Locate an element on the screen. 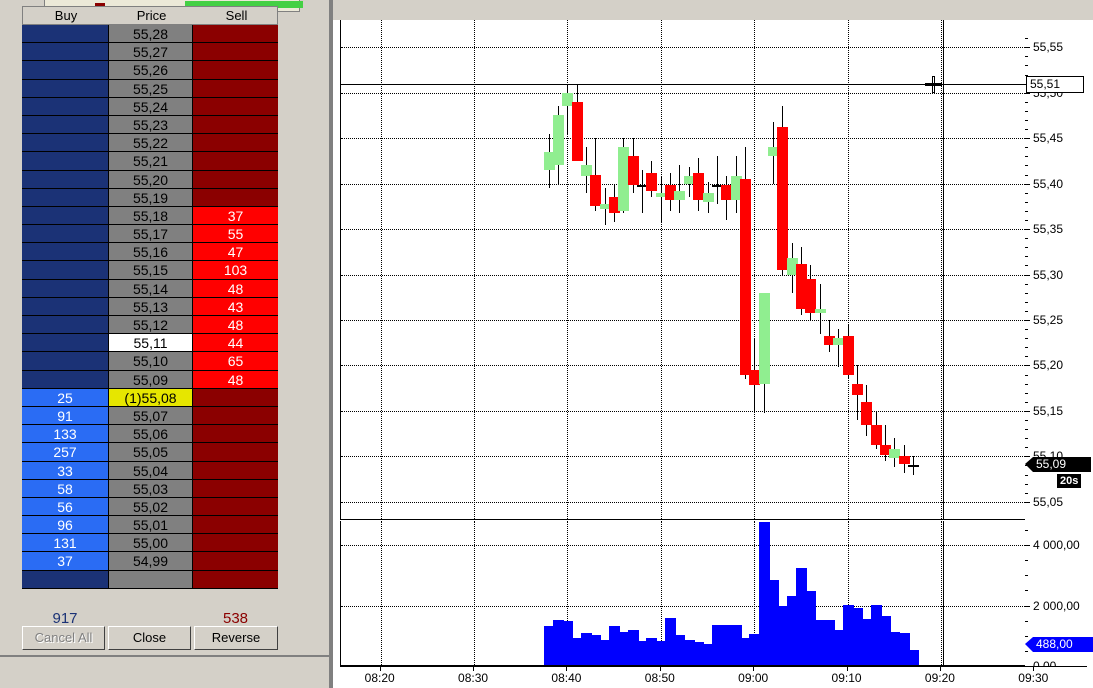 The image size is (1093, 688). ladder-cell-price: 55,27 is located at coordinates (150, 52).